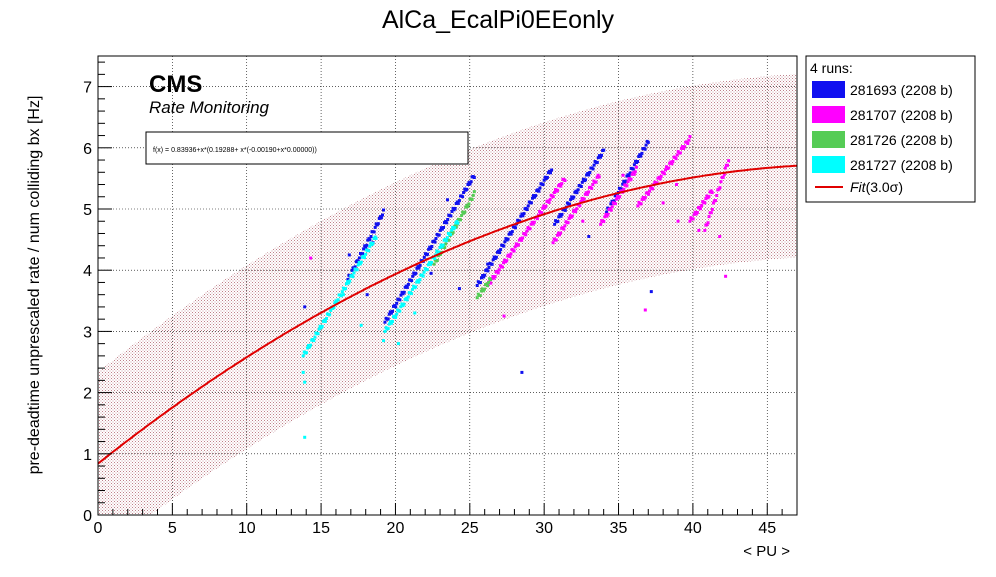 The width and height of the screenshot is (996, 577). I want to click on x-tick-label: 10, so click(247, 528).